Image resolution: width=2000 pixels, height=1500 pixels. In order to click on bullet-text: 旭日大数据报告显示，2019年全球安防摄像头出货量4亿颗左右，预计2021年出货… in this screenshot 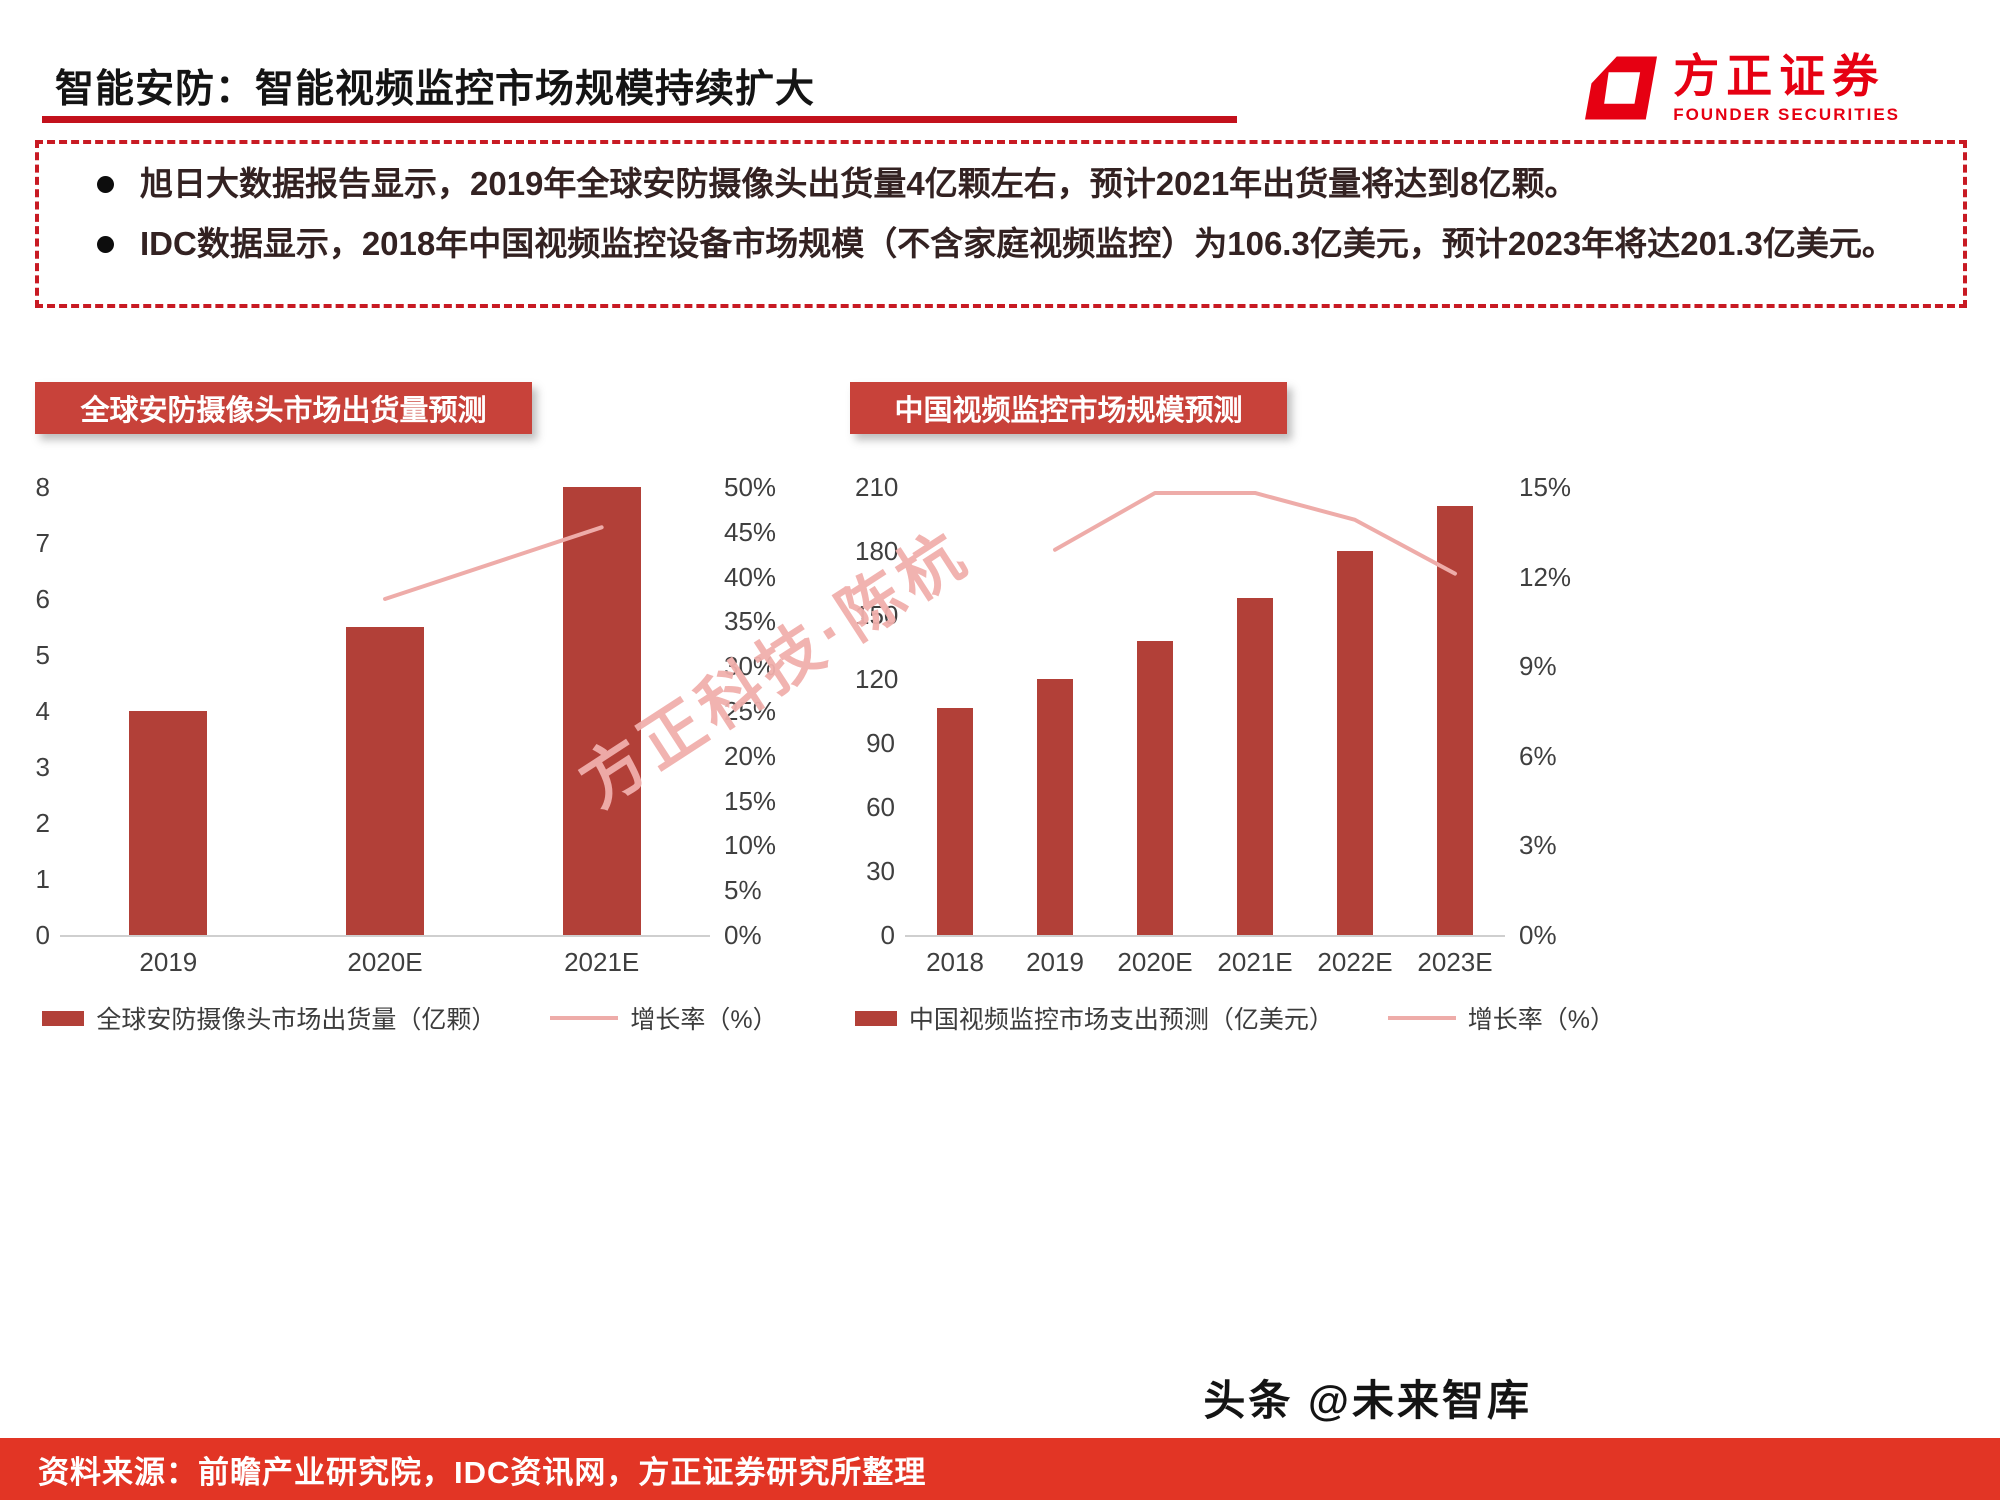, I will do `click(859, 183)`.